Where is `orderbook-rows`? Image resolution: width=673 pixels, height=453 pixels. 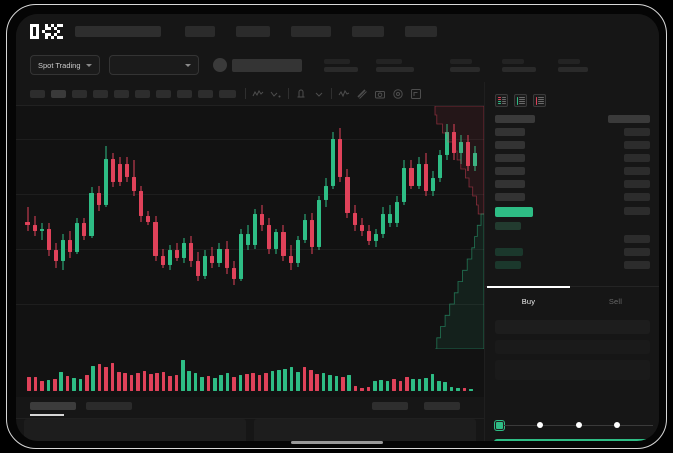 orderbook-rows is located at coordinates (572, 198).